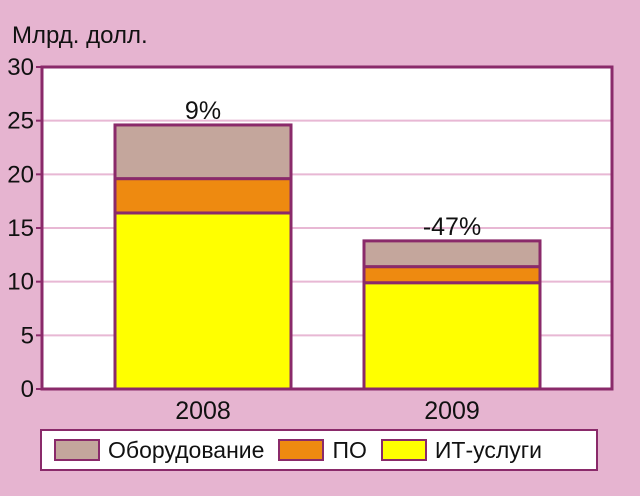  What do you see at coordinates (301, 450) in the screenshot?
I see `legend-swatch-software` at bounding box center [301, 450].